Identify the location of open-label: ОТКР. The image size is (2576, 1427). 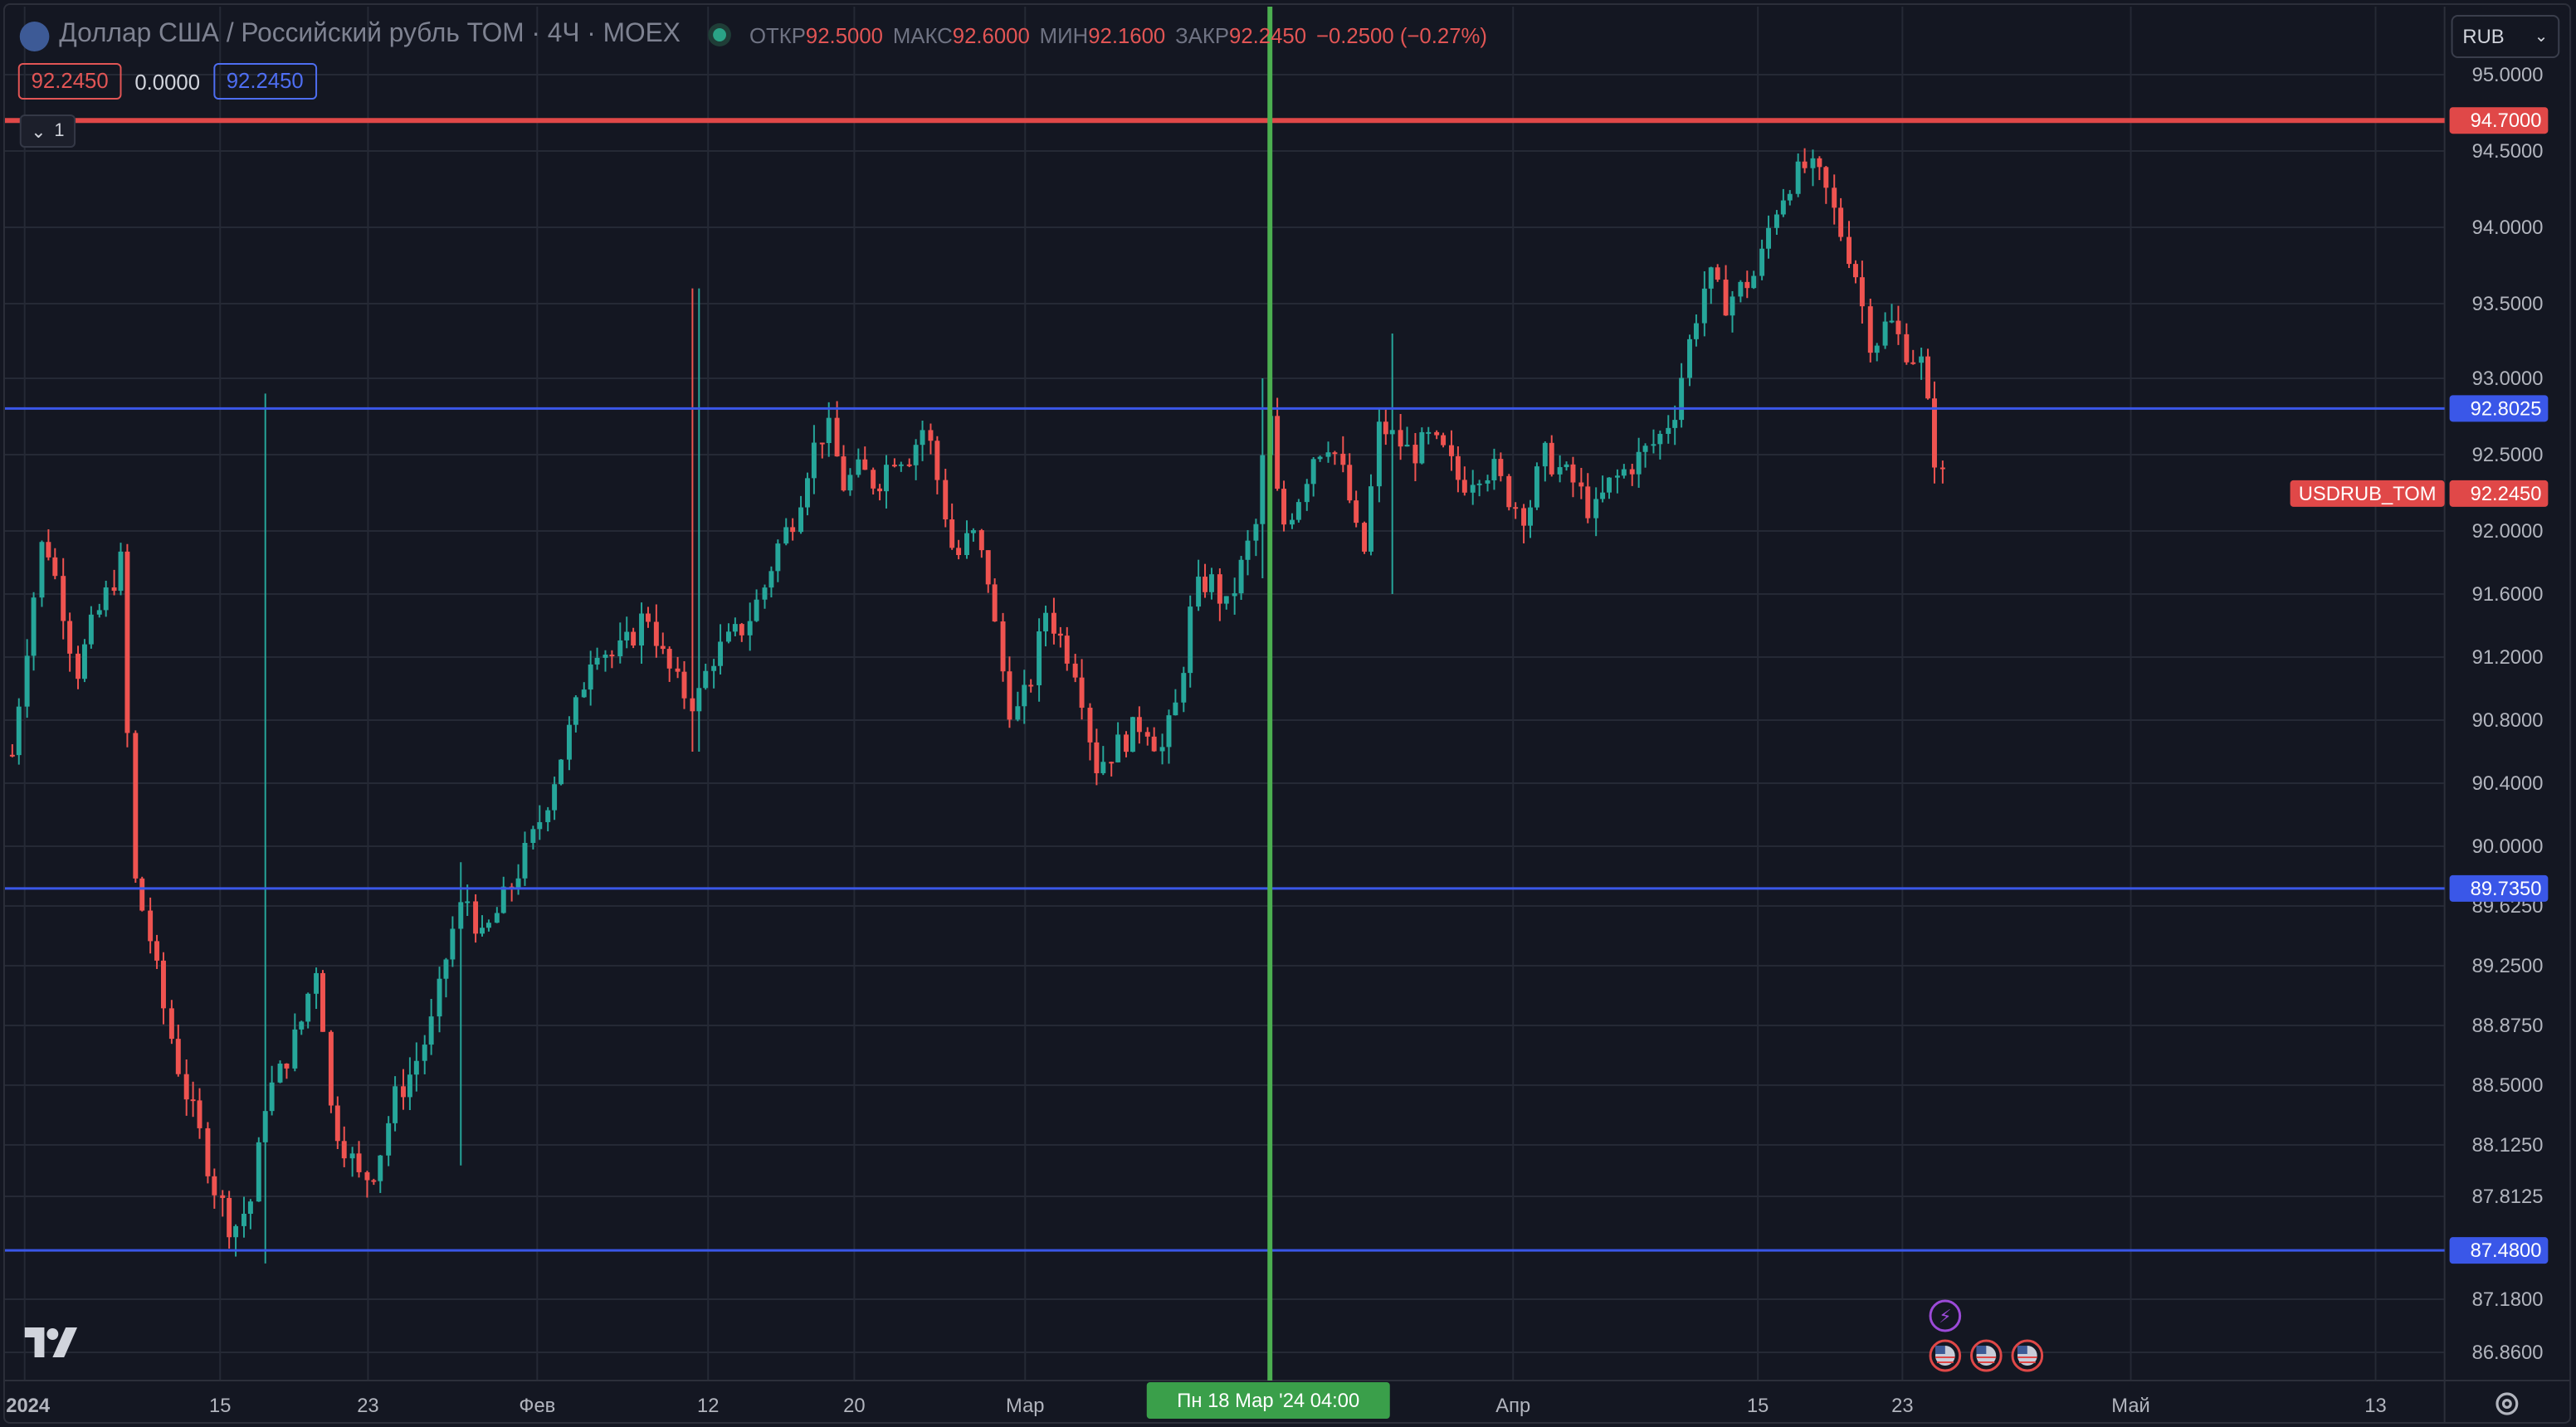
(777, 34).